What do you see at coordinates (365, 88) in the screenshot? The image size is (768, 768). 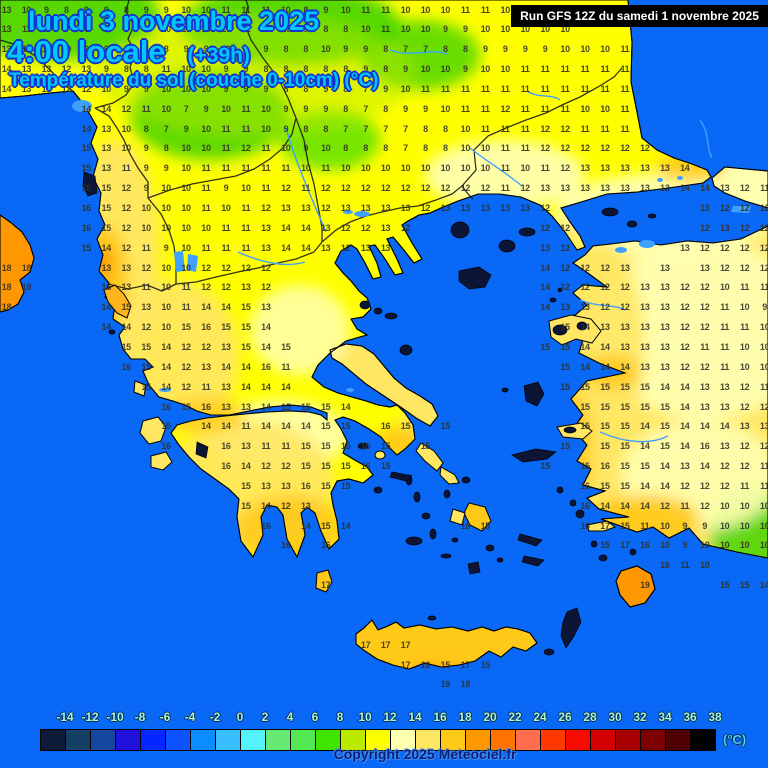 I see `temp-value: 7` at bounding box center [365, 88].